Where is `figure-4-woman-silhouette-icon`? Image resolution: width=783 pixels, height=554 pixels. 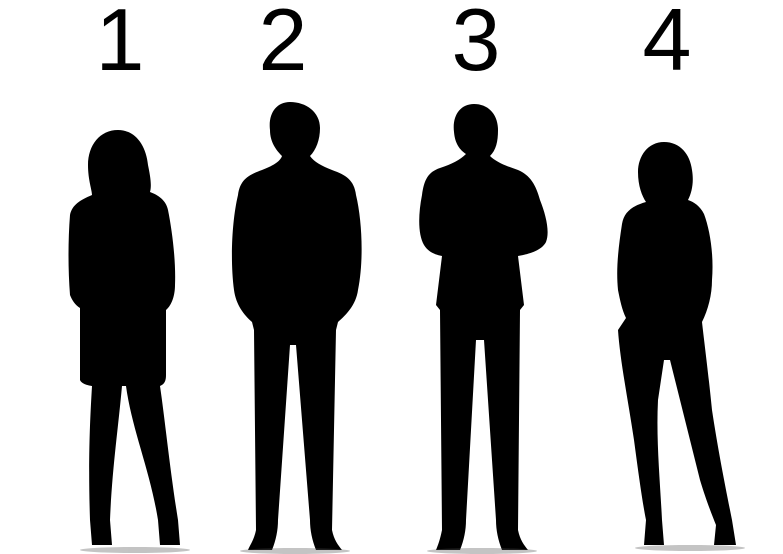 figure-4-woman-silhouette-icon is located at coordinates (676, 343).